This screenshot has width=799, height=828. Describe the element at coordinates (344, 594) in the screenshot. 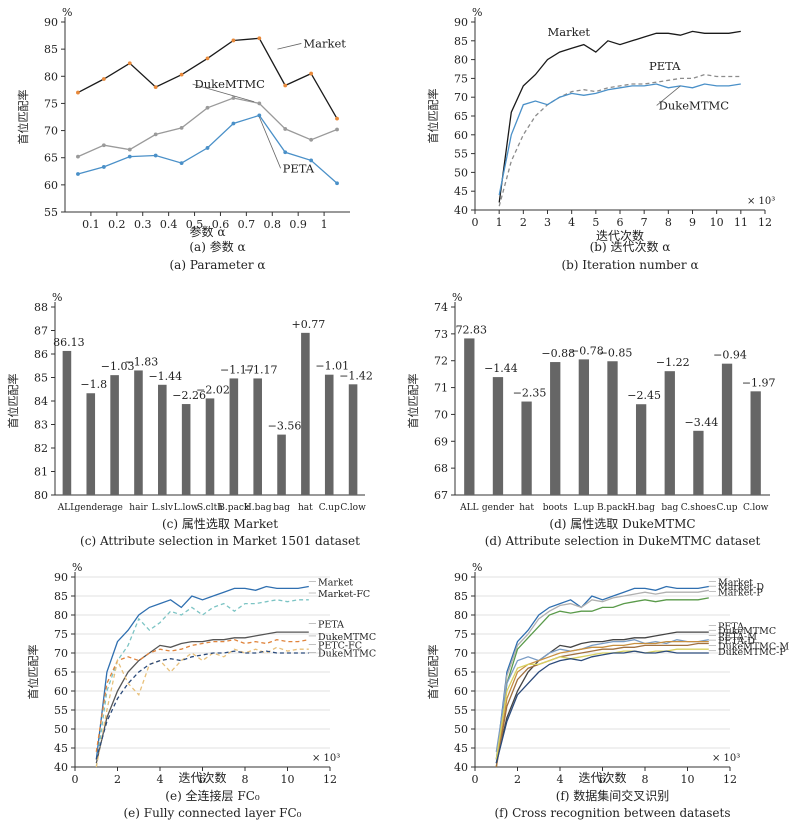

I see `series-label: Market-FC` at that location.